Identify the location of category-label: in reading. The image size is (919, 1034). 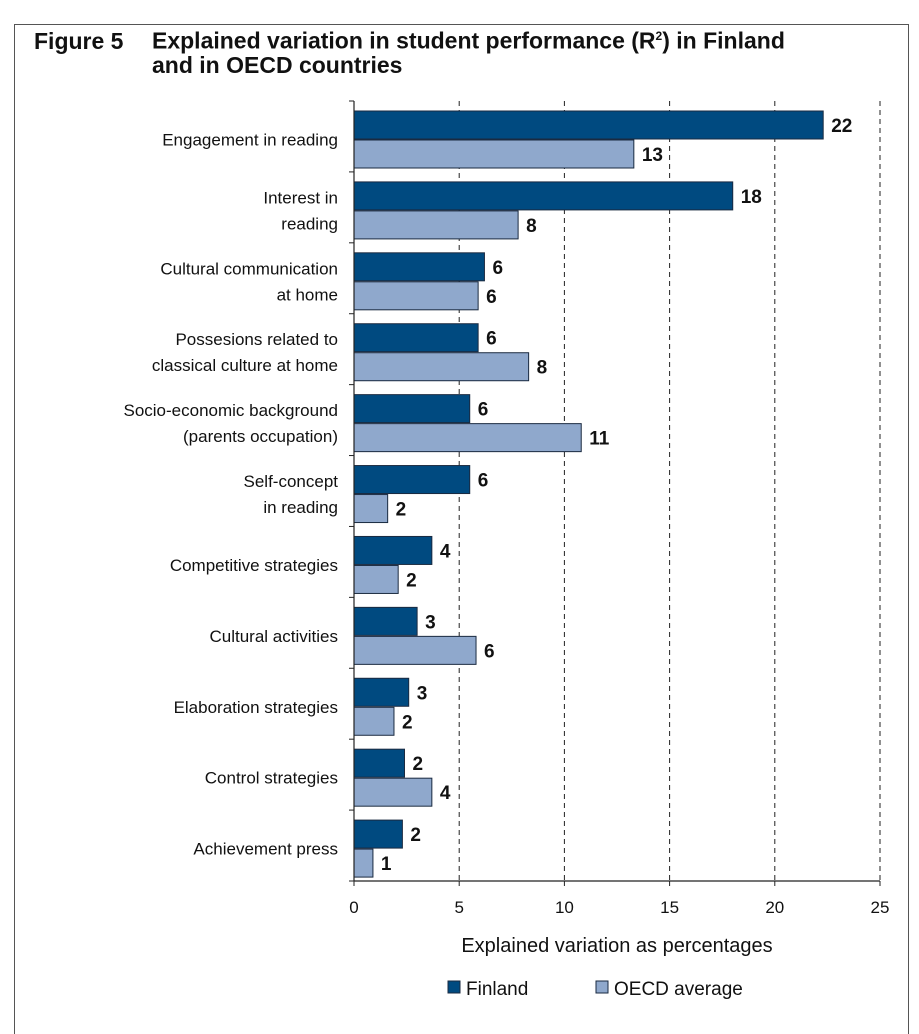
(300, 507).